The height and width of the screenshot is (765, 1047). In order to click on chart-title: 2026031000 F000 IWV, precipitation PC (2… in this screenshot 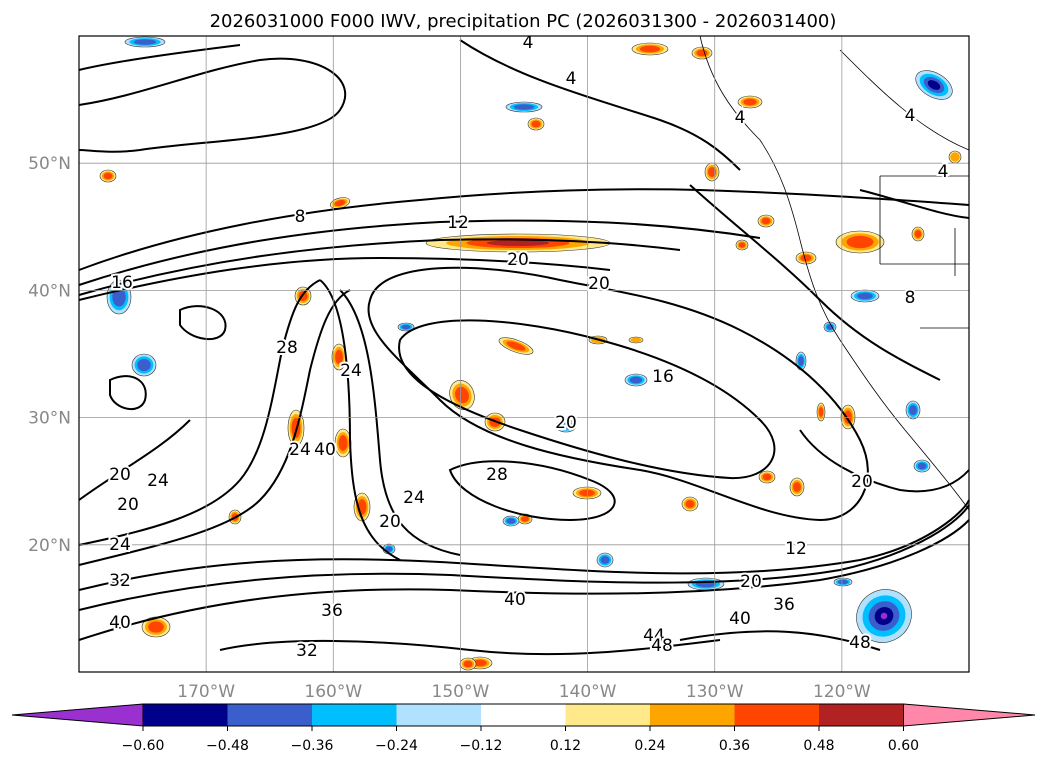, I will do `click(523, 21)`.